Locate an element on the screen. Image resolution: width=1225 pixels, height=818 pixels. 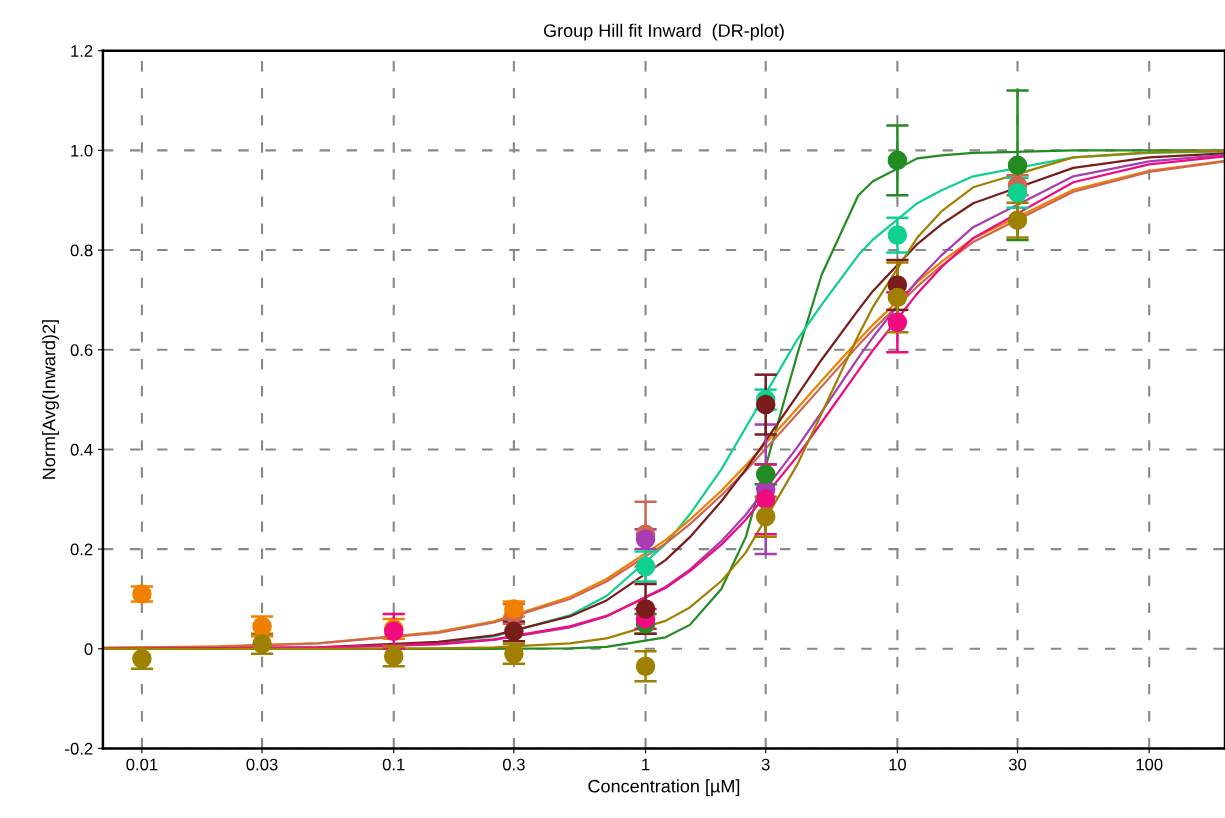
y-tick-label: 1.0 is located at coordinates (82, 150).